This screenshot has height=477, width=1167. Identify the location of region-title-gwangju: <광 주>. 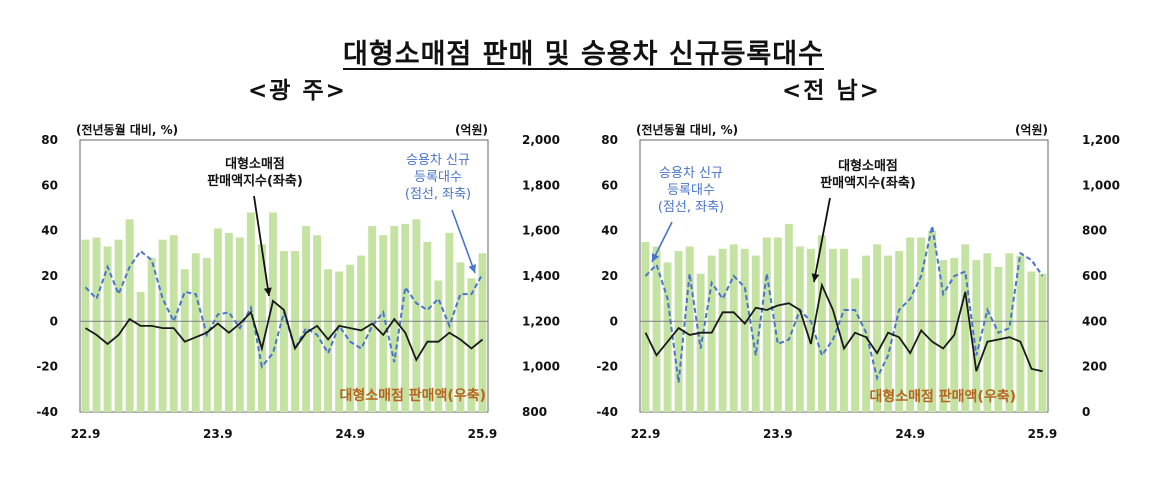
(297, 91).